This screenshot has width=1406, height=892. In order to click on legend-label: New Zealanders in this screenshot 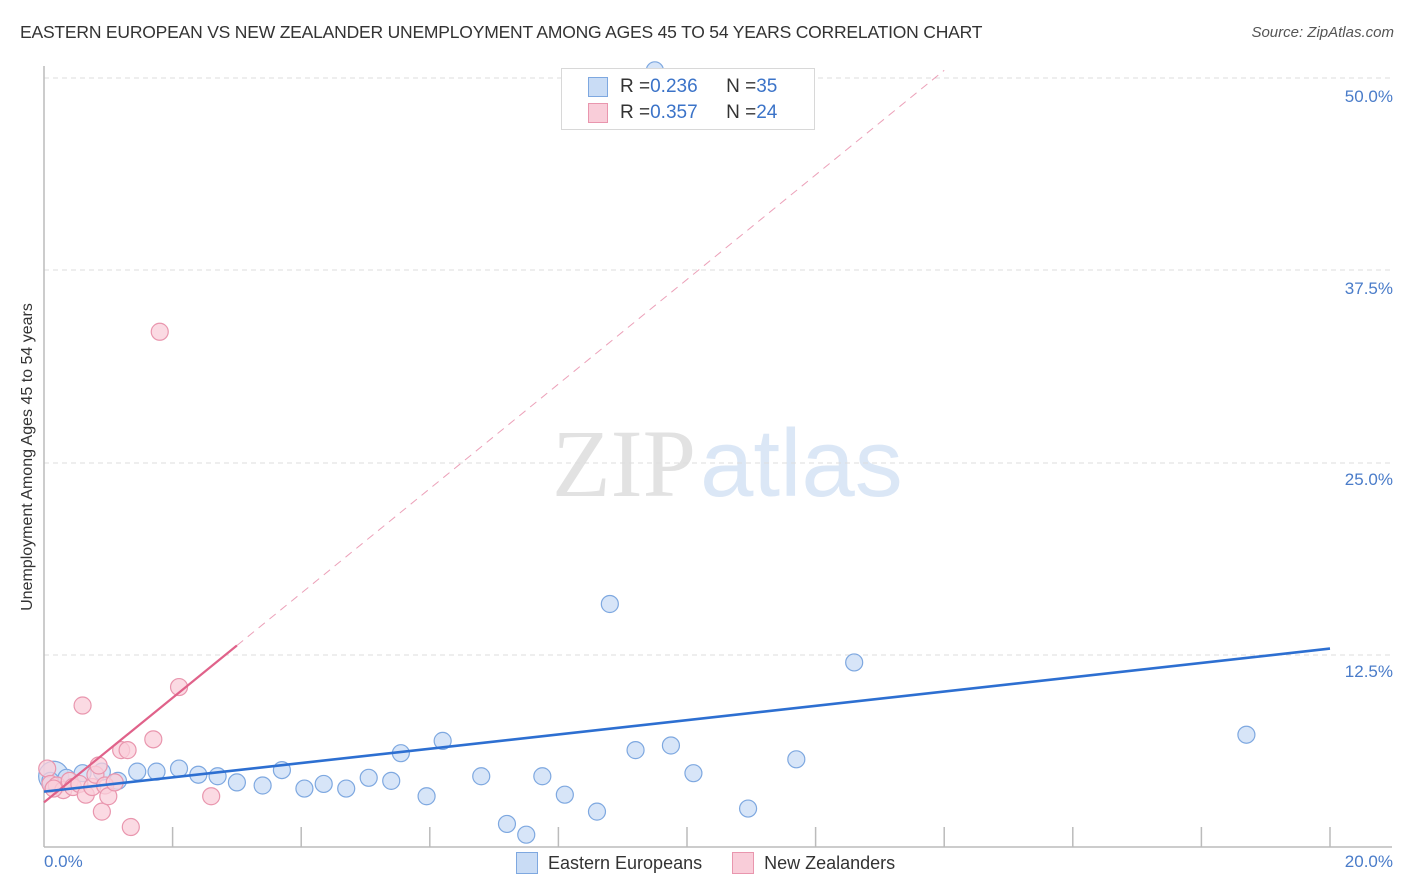, I will do `click(830, 862)`.